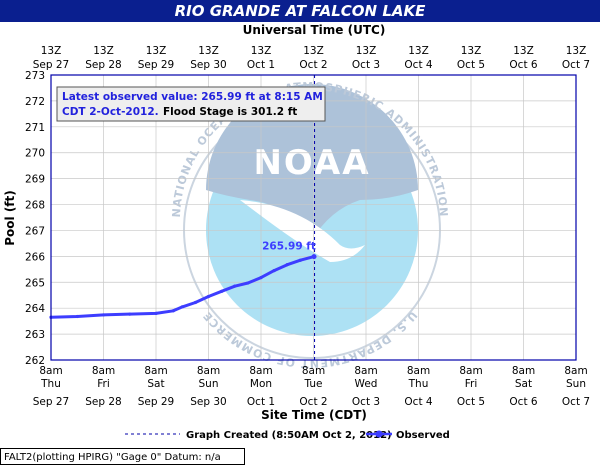 The width and height of the screenshot is (600, 465). Describe the element at coordinates (35, 361) in the screenshot. I see `y-tick-label: 262` at that location.